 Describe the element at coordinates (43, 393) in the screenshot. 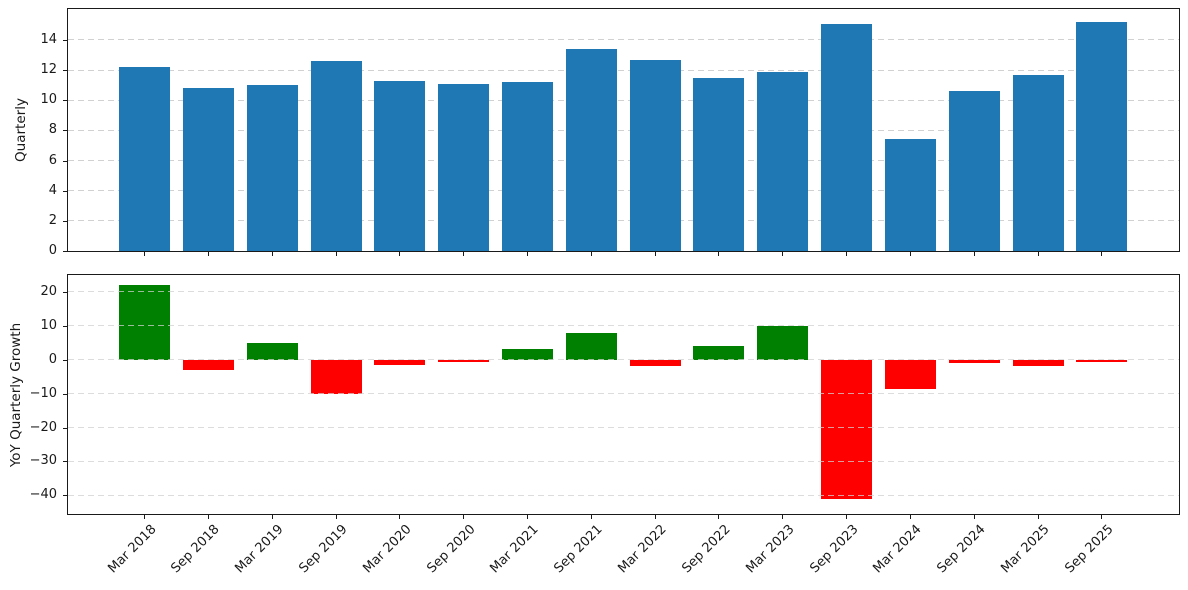

I see `y-tick-label: −10` at that location.